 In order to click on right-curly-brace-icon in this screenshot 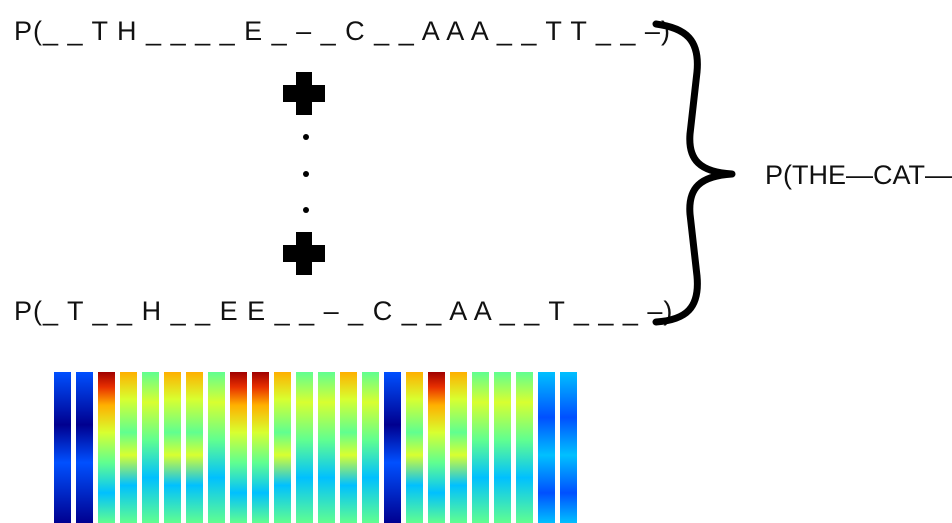, I will do `click(694, 173)`.